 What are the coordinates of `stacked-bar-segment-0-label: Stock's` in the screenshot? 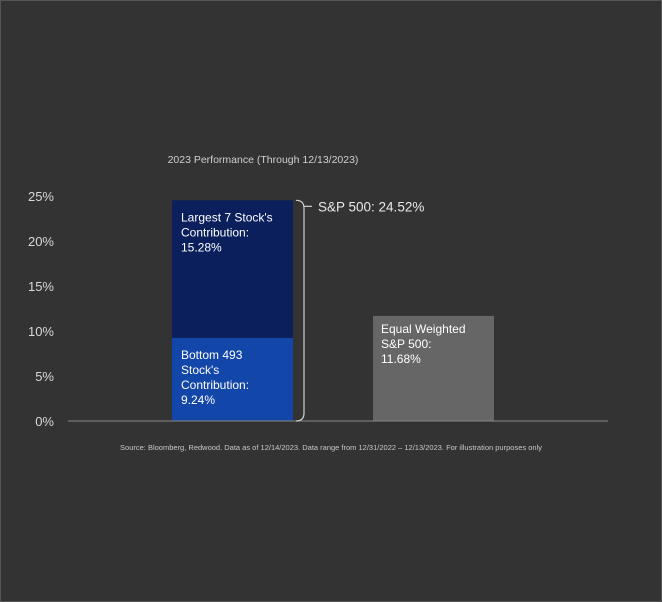 It's located at (200, 370).